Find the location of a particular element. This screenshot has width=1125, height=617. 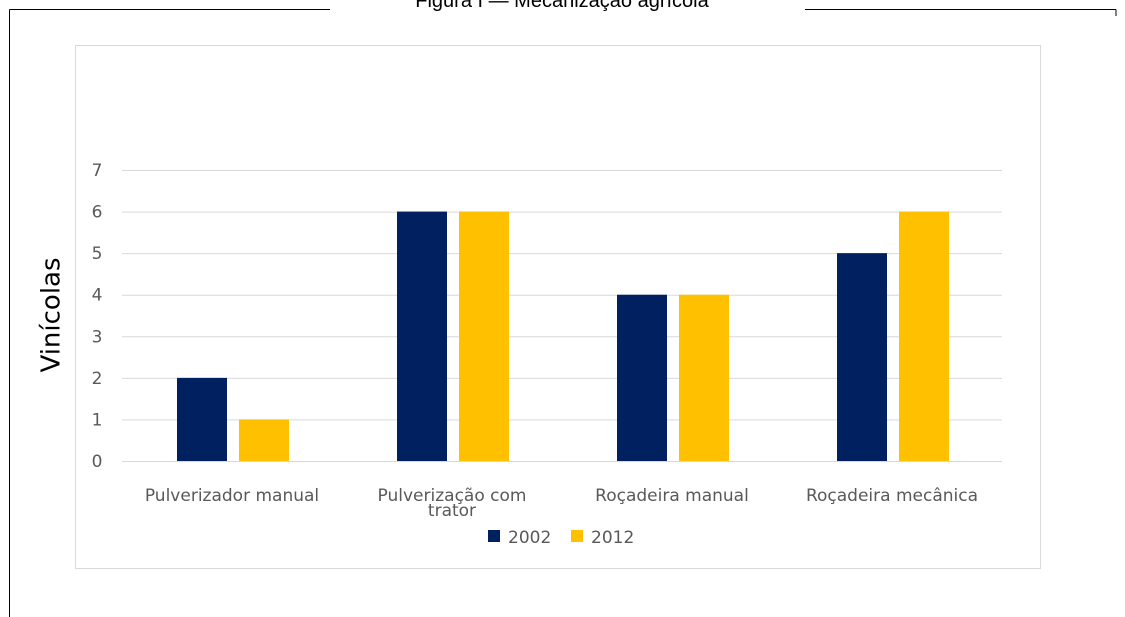

y-tick-label: 6 is located at coordinates (97, 213).